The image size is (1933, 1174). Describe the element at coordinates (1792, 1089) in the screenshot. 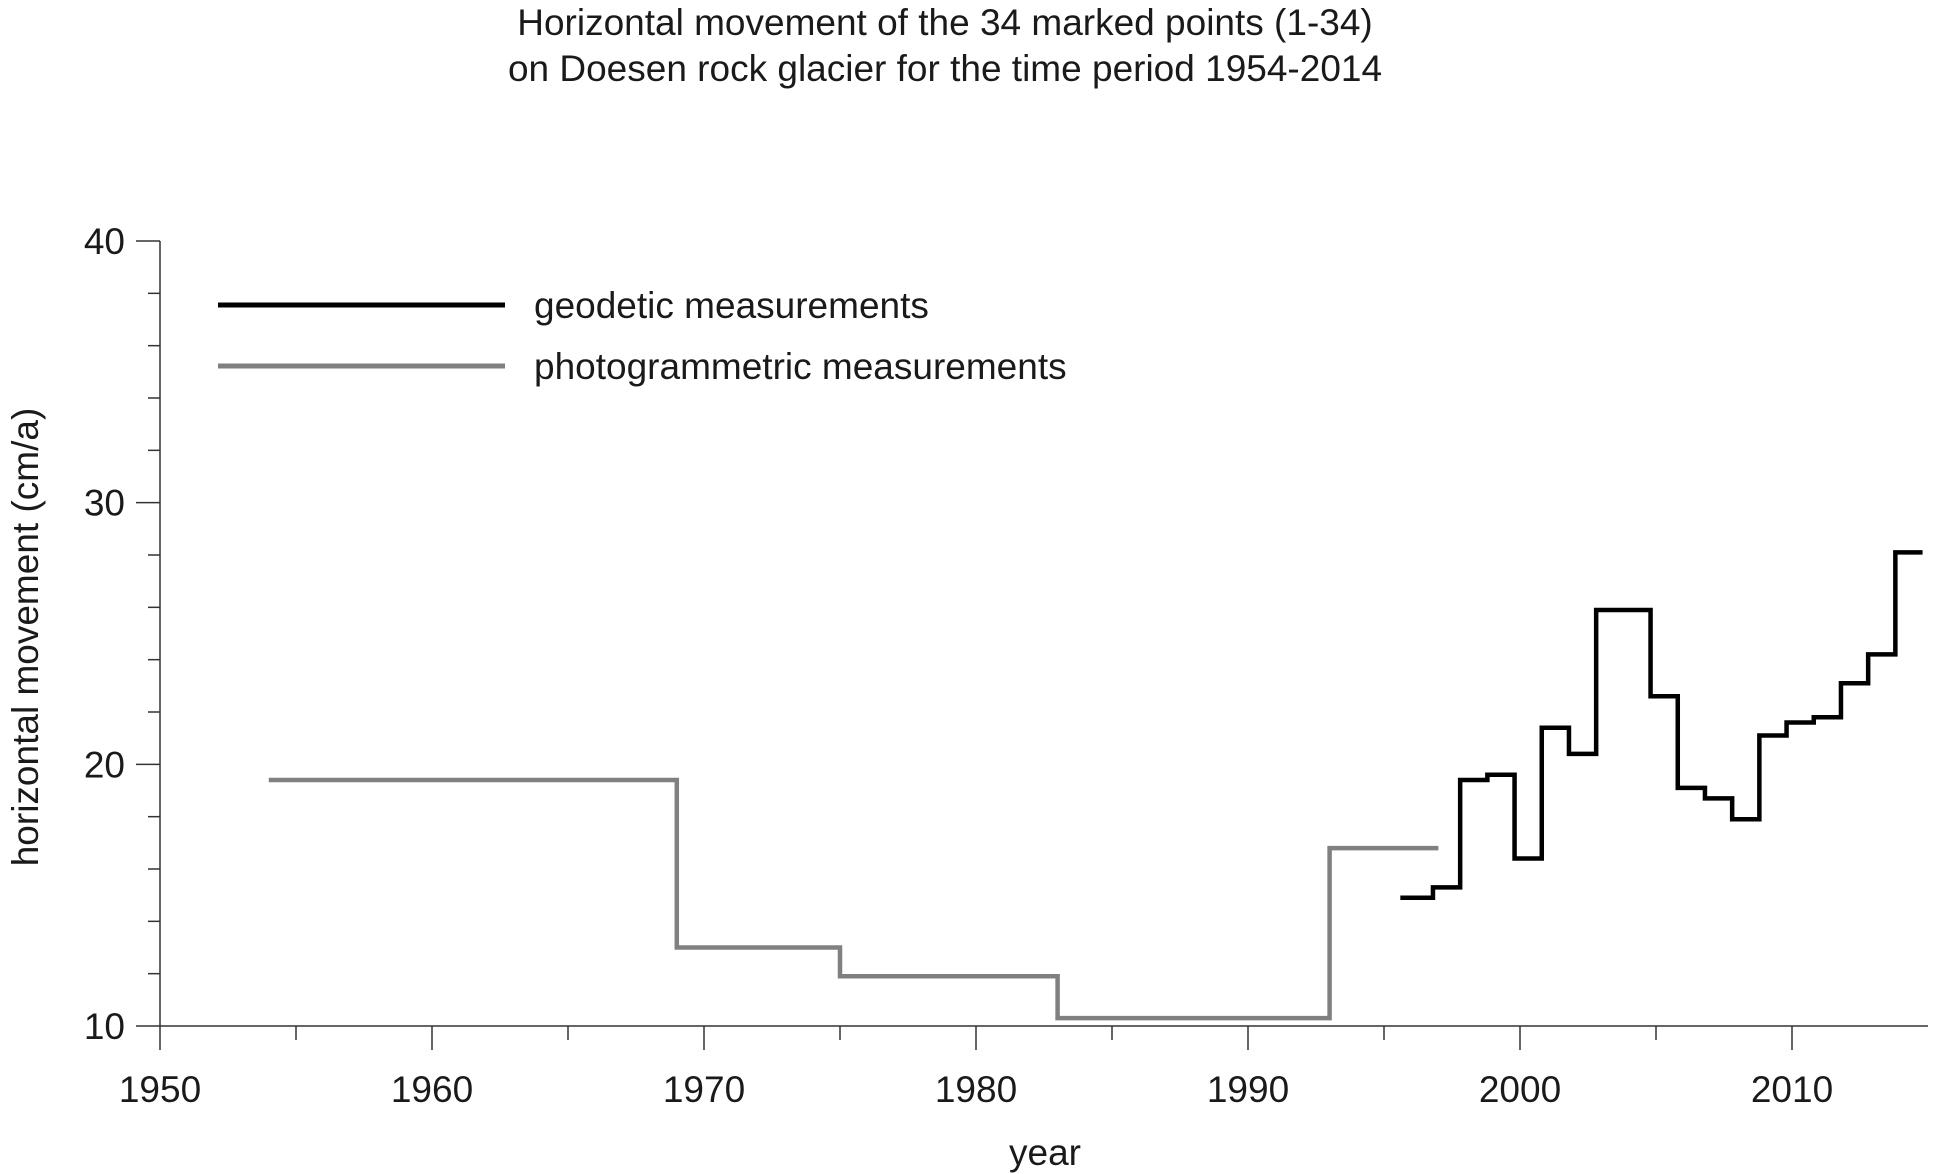

I see `x-tick-label: 2010` at that location.